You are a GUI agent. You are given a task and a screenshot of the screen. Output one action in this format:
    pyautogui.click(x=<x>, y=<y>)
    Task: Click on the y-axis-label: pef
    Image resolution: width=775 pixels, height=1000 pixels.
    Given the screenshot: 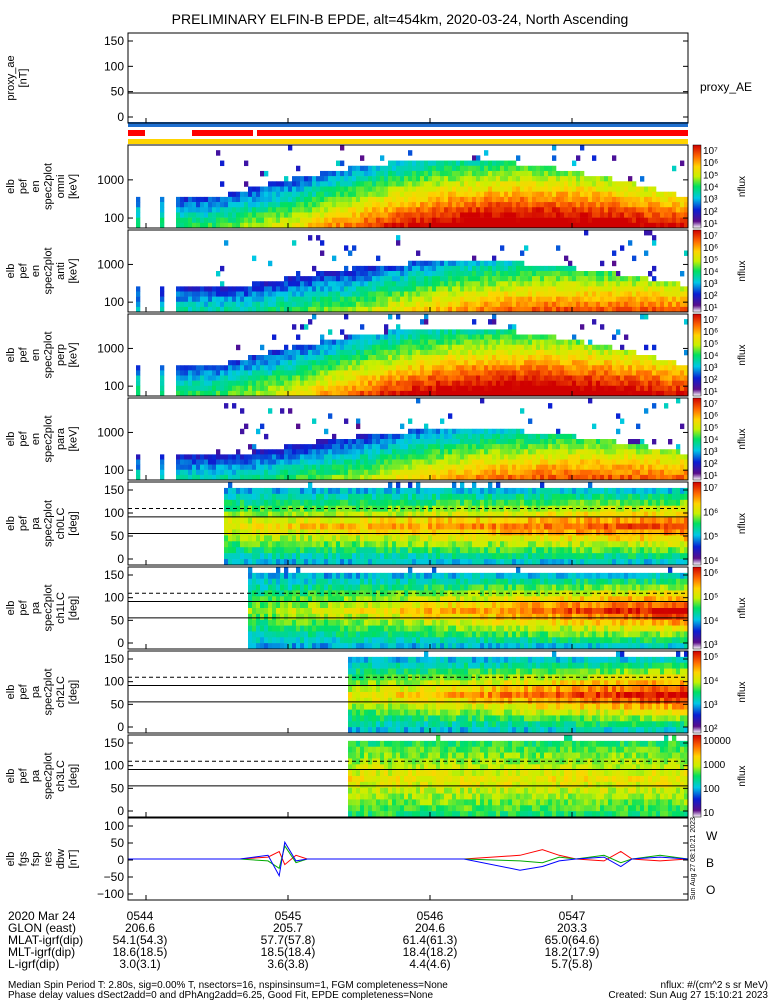 What is the action you would take?
    pyautogui.click(x=24, y=270)
    